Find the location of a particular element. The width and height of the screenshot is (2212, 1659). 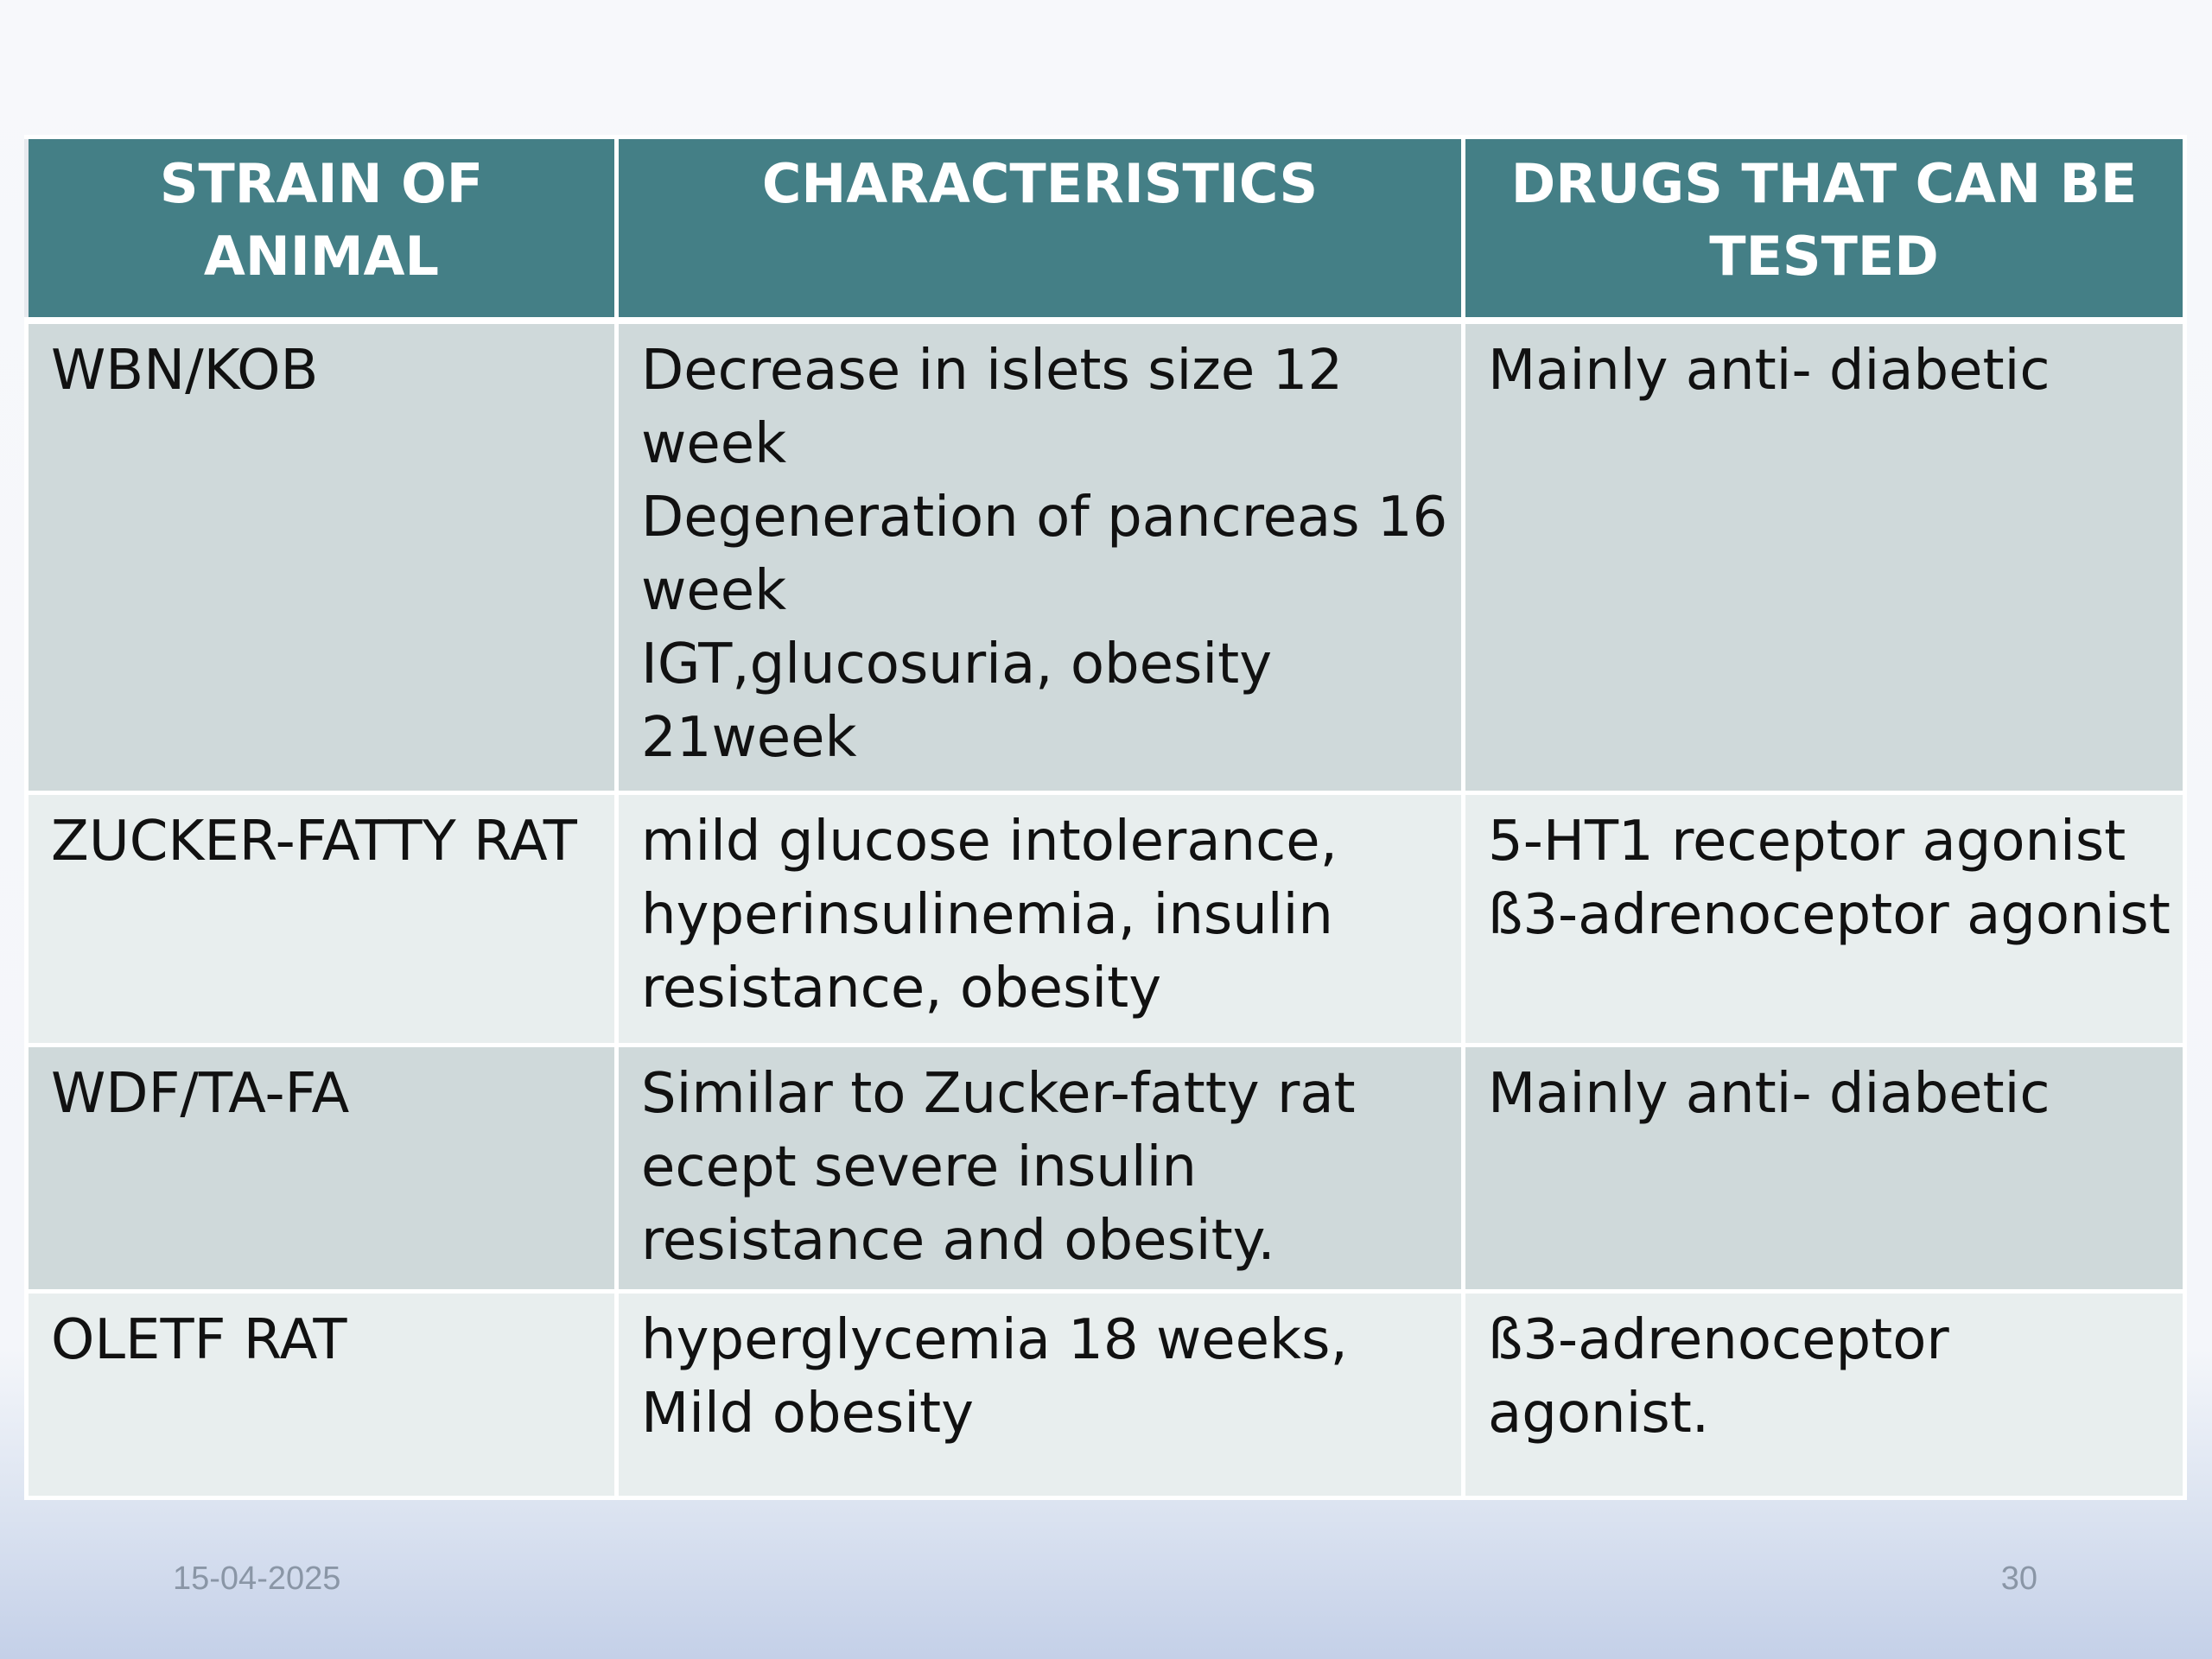

drugs-line: ß3-adrenoceptor is located at coordinates (1718, 1340).